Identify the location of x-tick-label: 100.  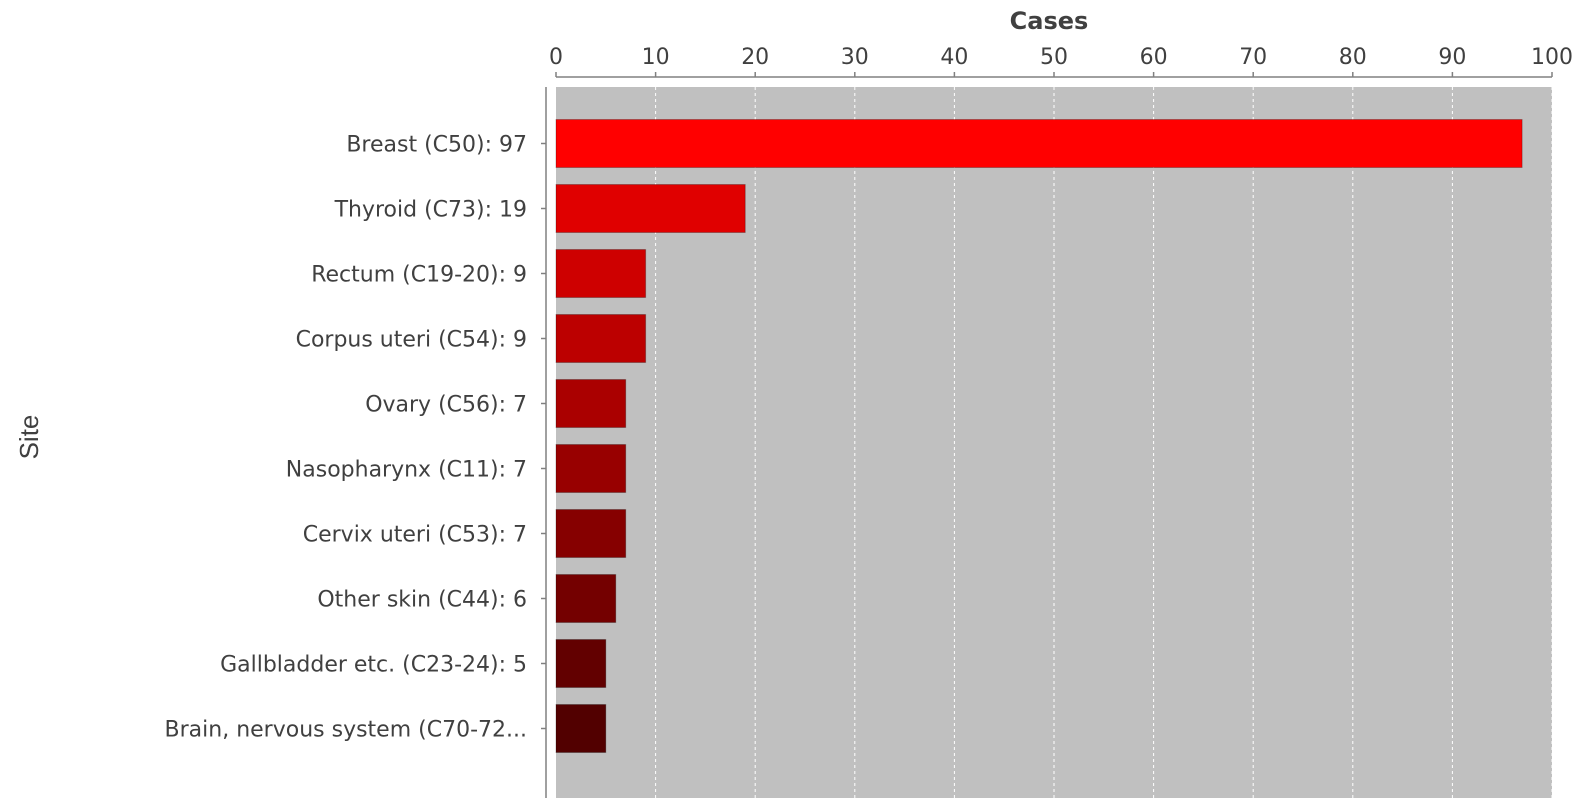
(1552, 57).